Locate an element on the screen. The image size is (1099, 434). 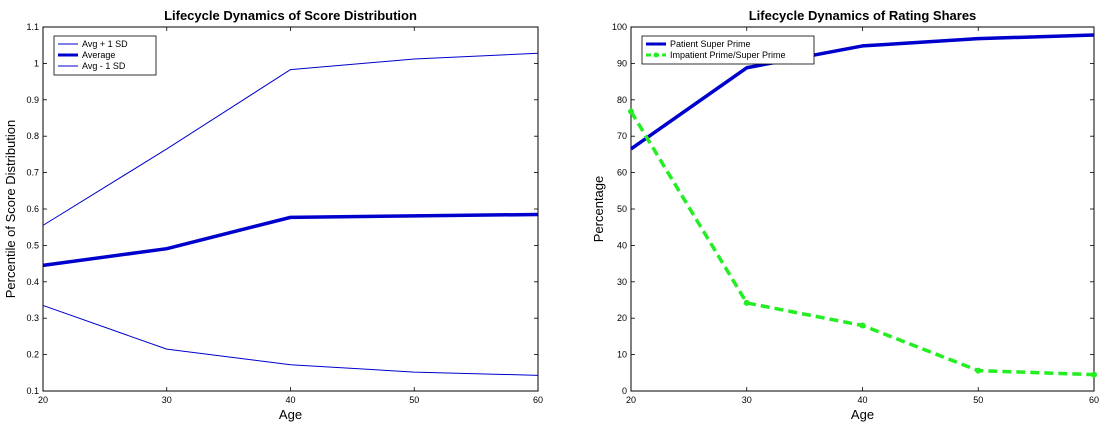
y-tick-label: 0.7 is located at coordinates (32, 173).